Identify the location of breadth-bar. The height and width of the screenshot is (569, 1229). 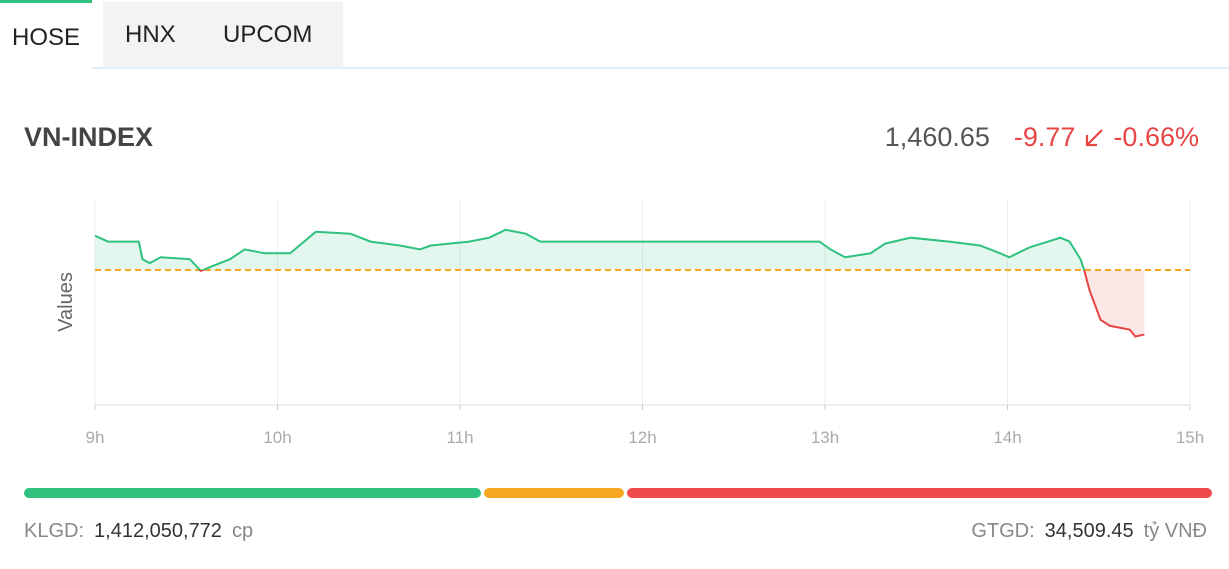
(618, 493).